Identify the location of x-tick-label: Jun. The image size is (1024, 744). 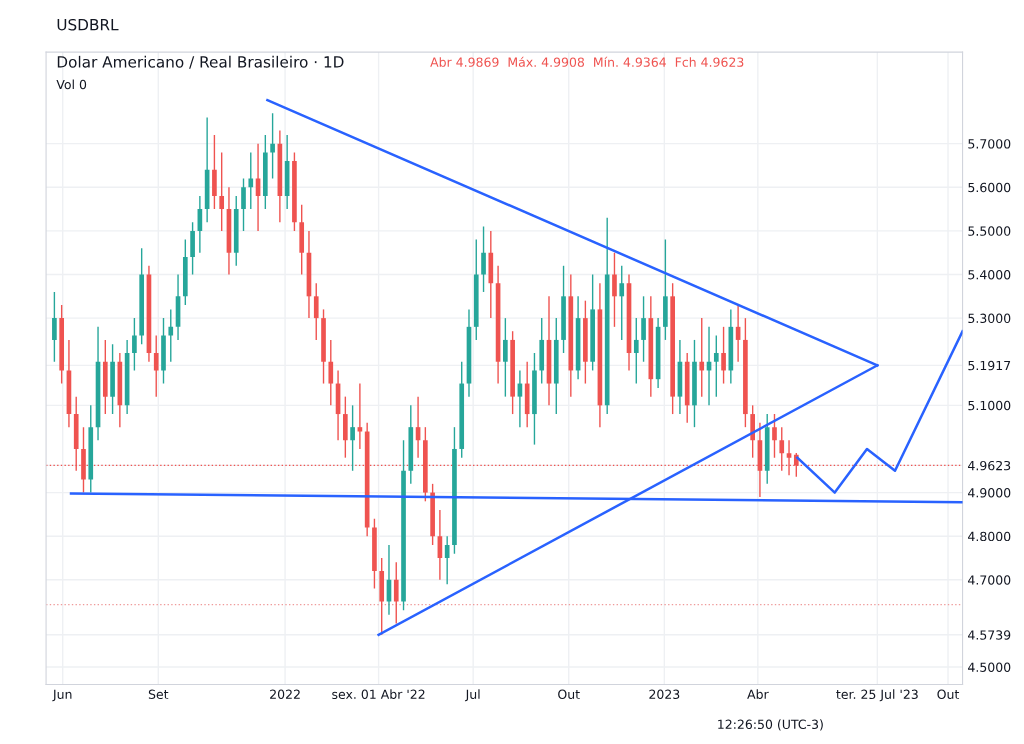
(62, 695).